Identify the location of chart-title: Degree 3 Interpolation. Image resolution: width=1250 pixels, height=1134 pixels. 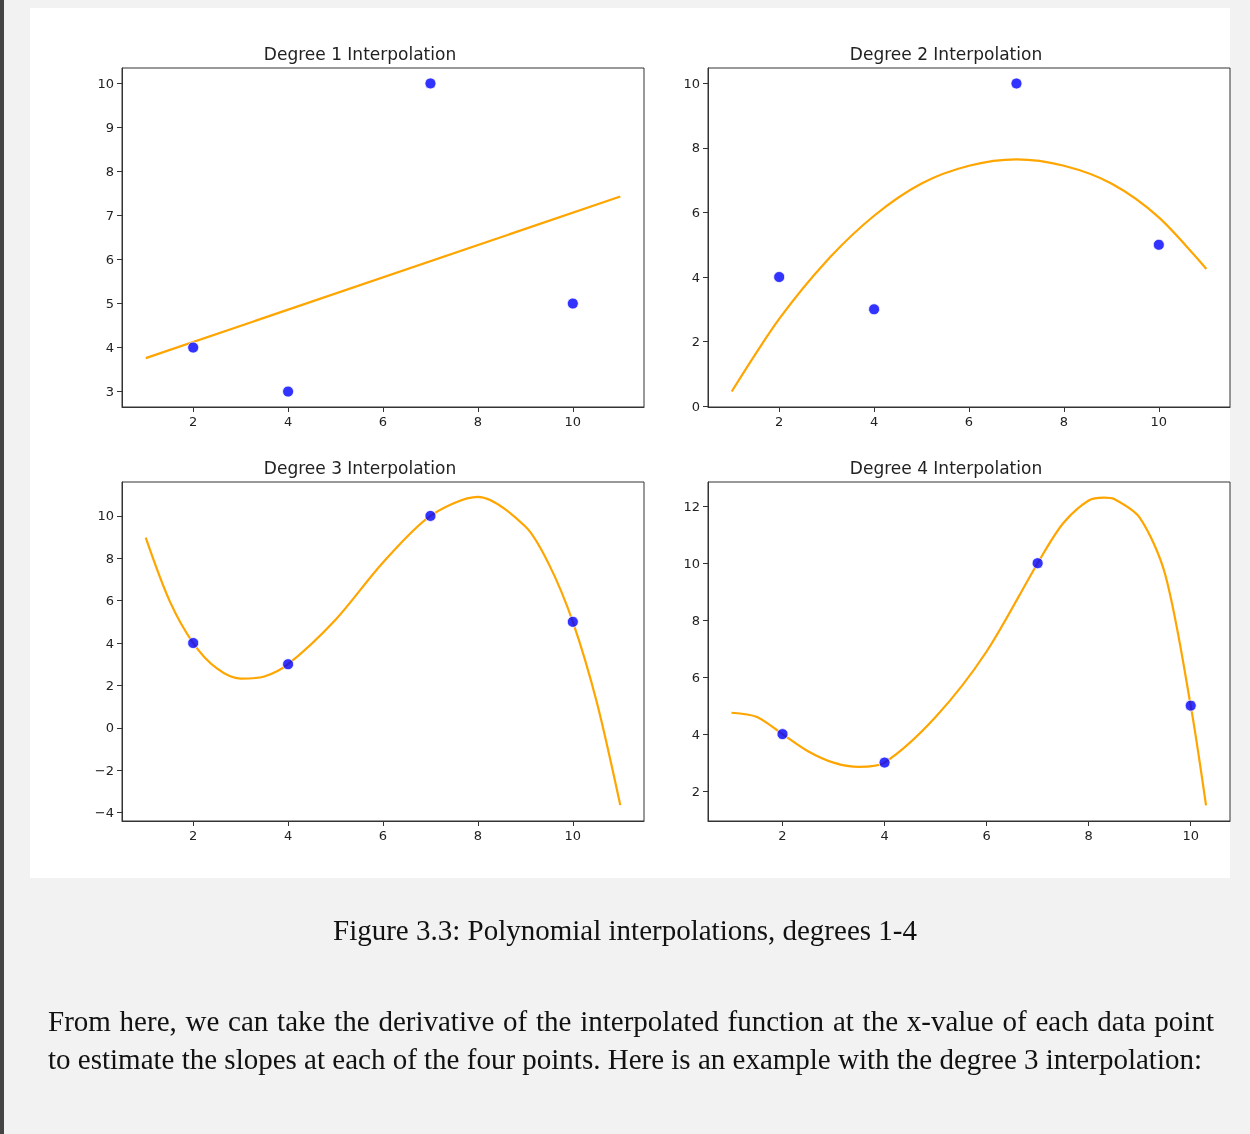
(360, 467).